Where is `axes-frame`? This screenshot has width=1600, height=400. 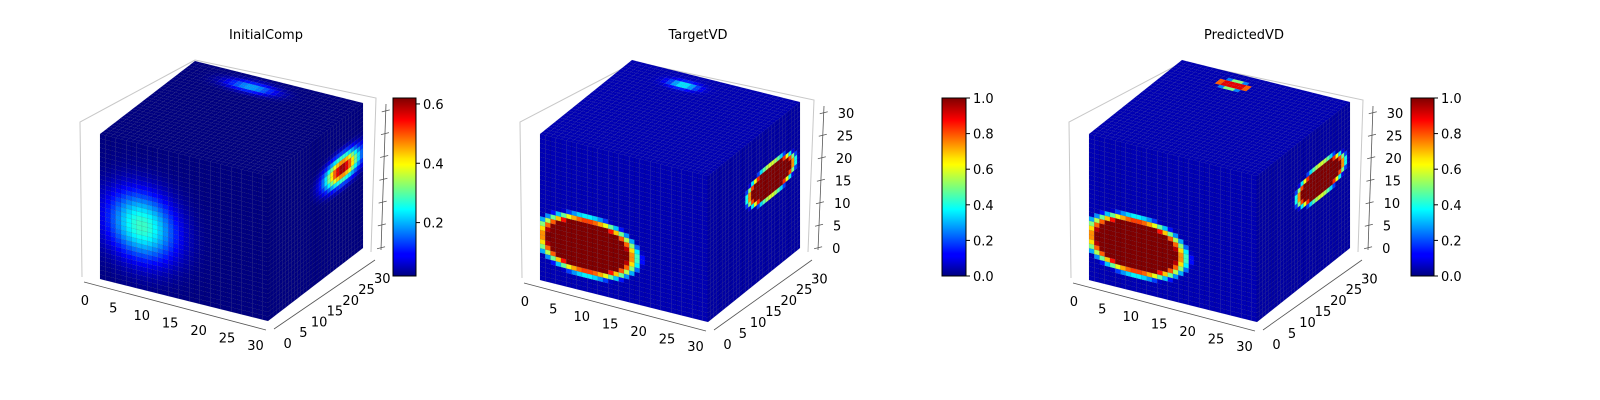 axes-frame is located at coordinates (228, 168).